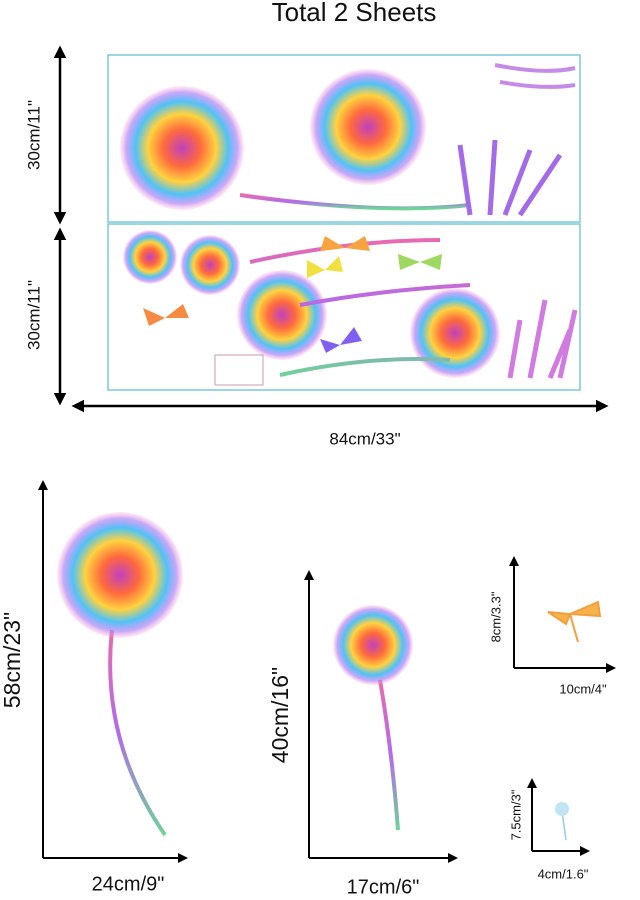 This screenshot has height=900, width=640. Describe the element at coordinates (574, 621) in the screenshot. I see `dragonfly-art` at that location.